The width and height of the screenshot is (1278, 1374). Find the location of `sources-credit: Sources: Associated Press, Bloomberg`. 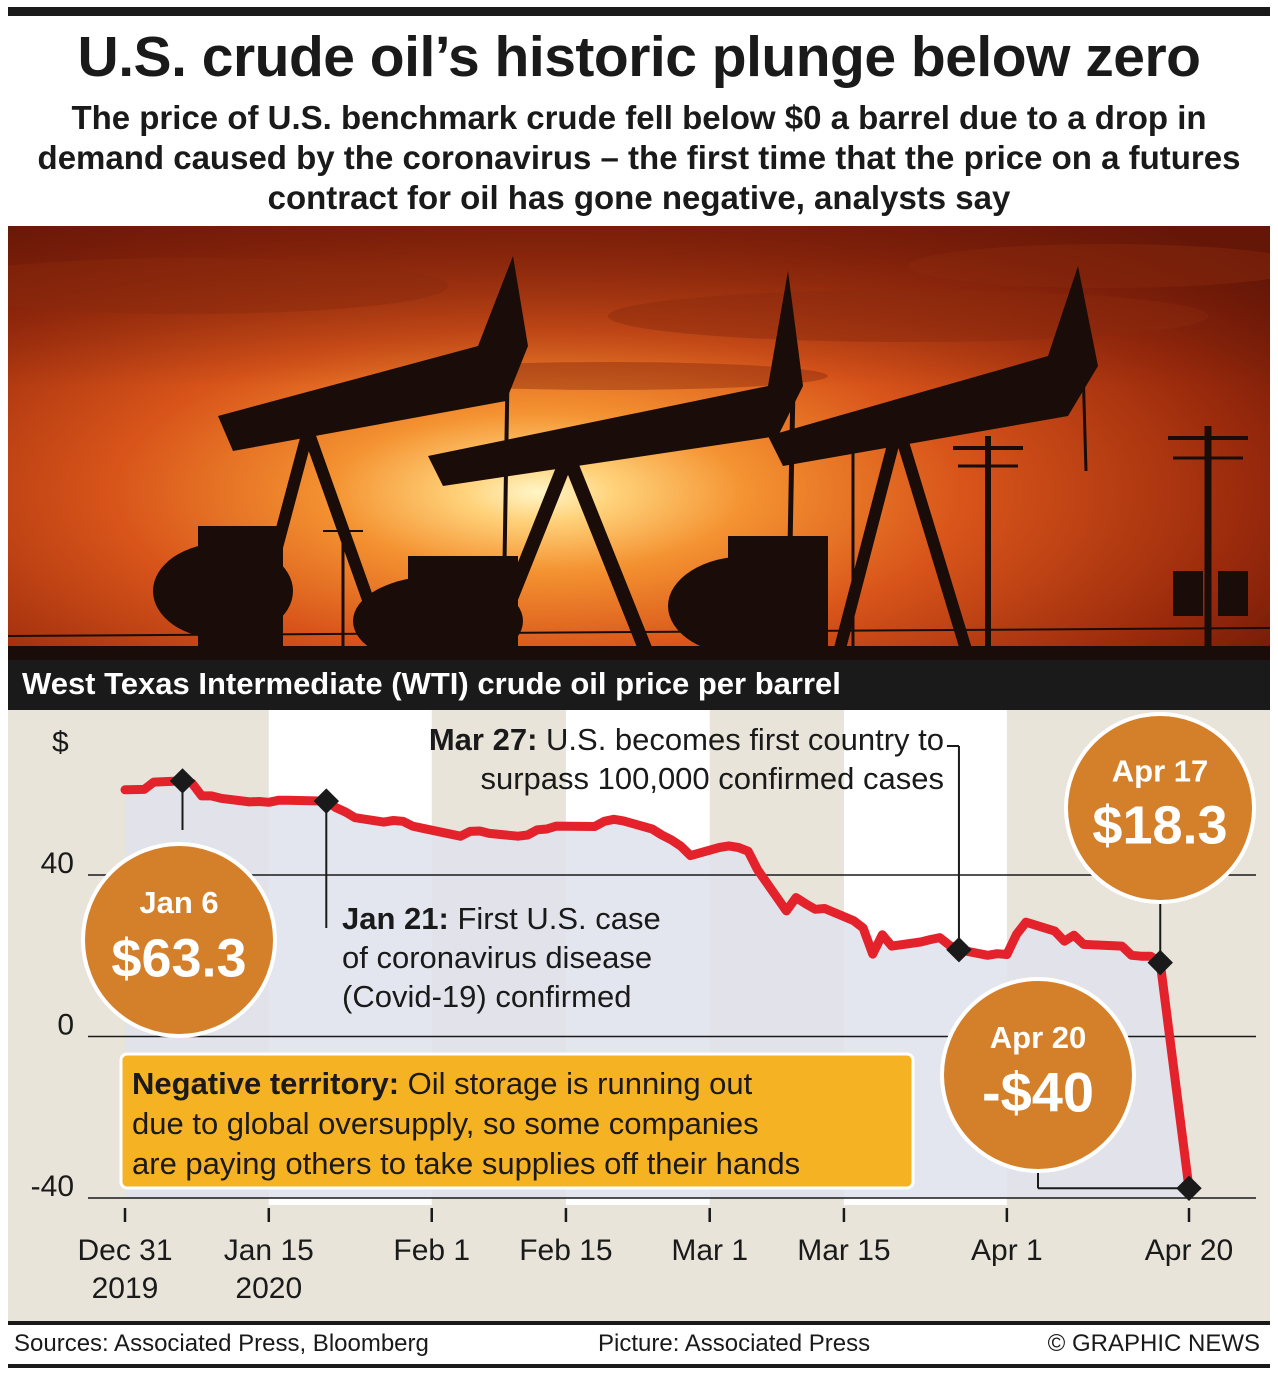

sources-credit: Sources: Associated Press, Bloomberg is located at coordinates (221, 1343).